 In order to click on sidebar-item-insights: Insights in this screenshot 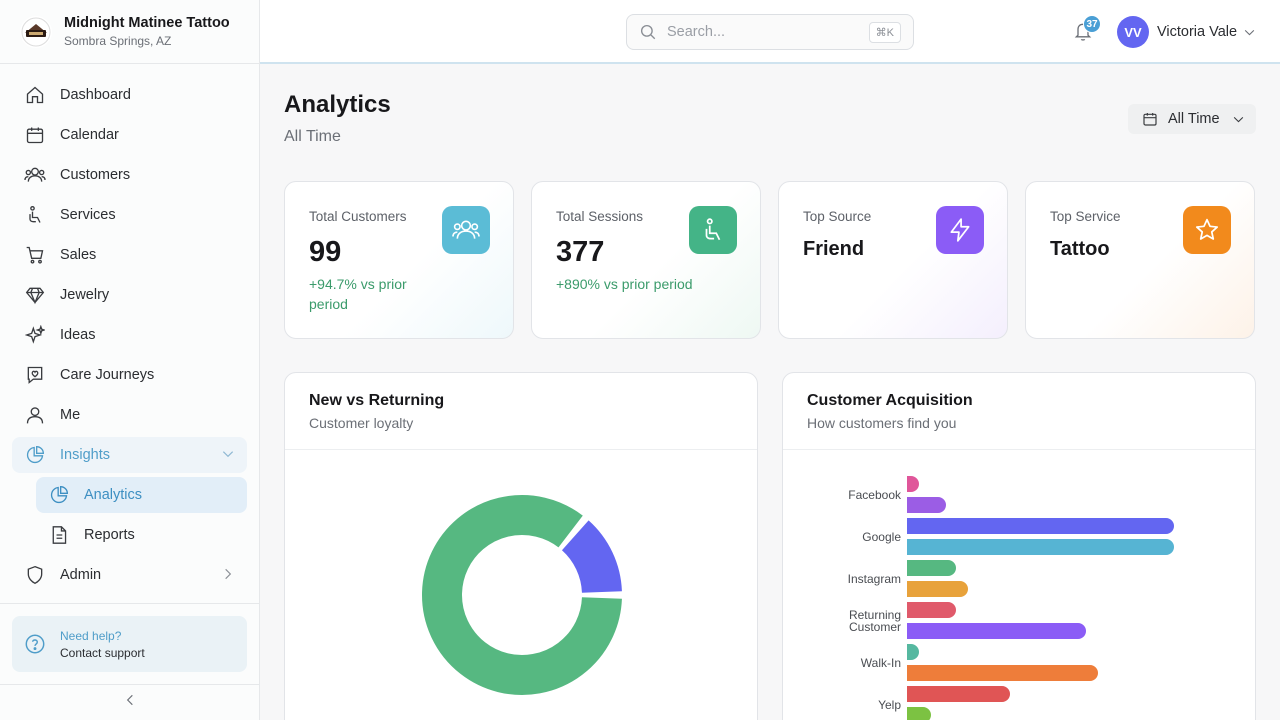, I will do `click(129, 455)`.